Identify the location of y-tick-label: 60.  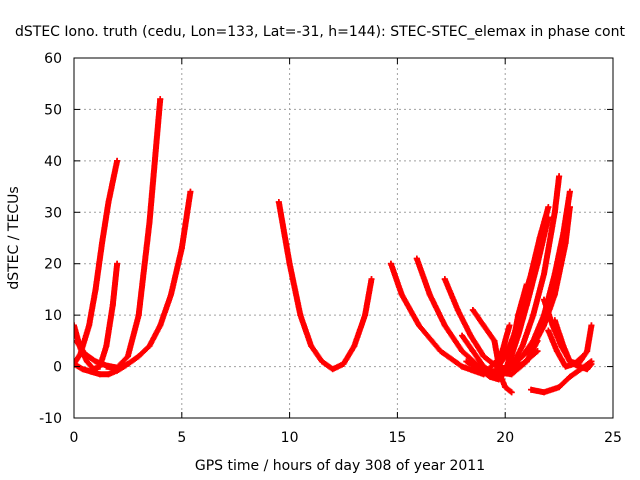
(53, 59).